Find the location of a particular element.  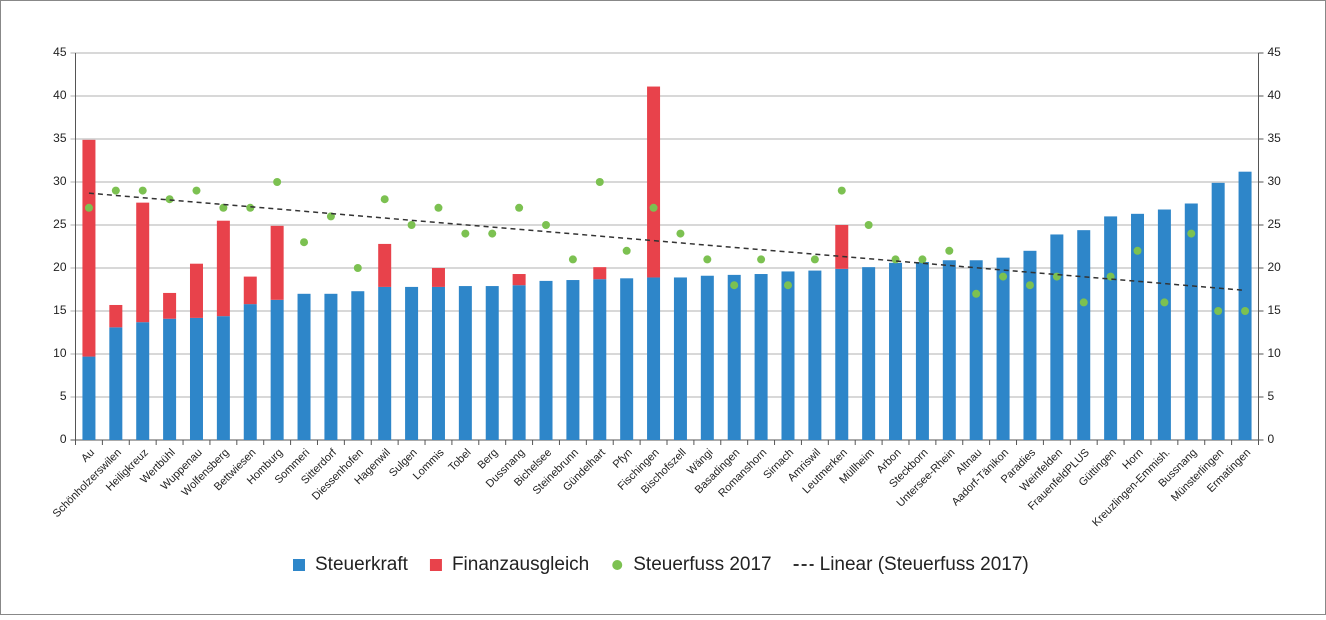

y2-tick-label: 20 is located at coordinates (1275, 267).